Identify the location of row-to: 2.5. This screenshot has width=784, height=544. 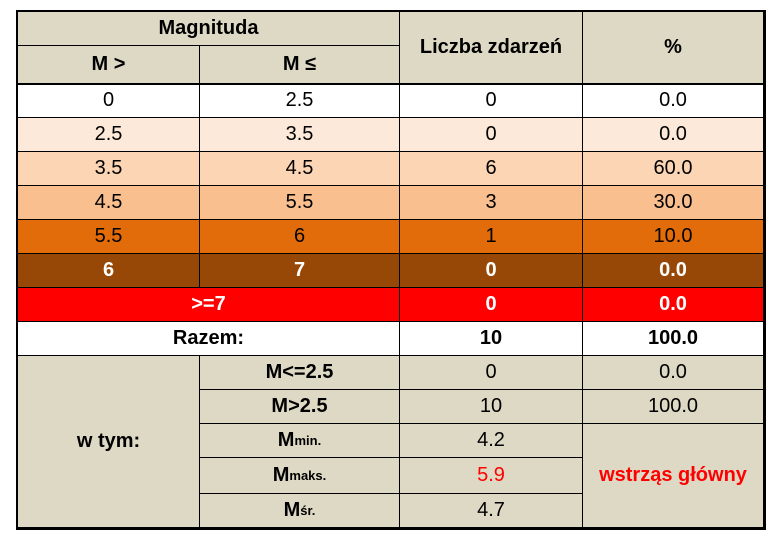
(300, 101).